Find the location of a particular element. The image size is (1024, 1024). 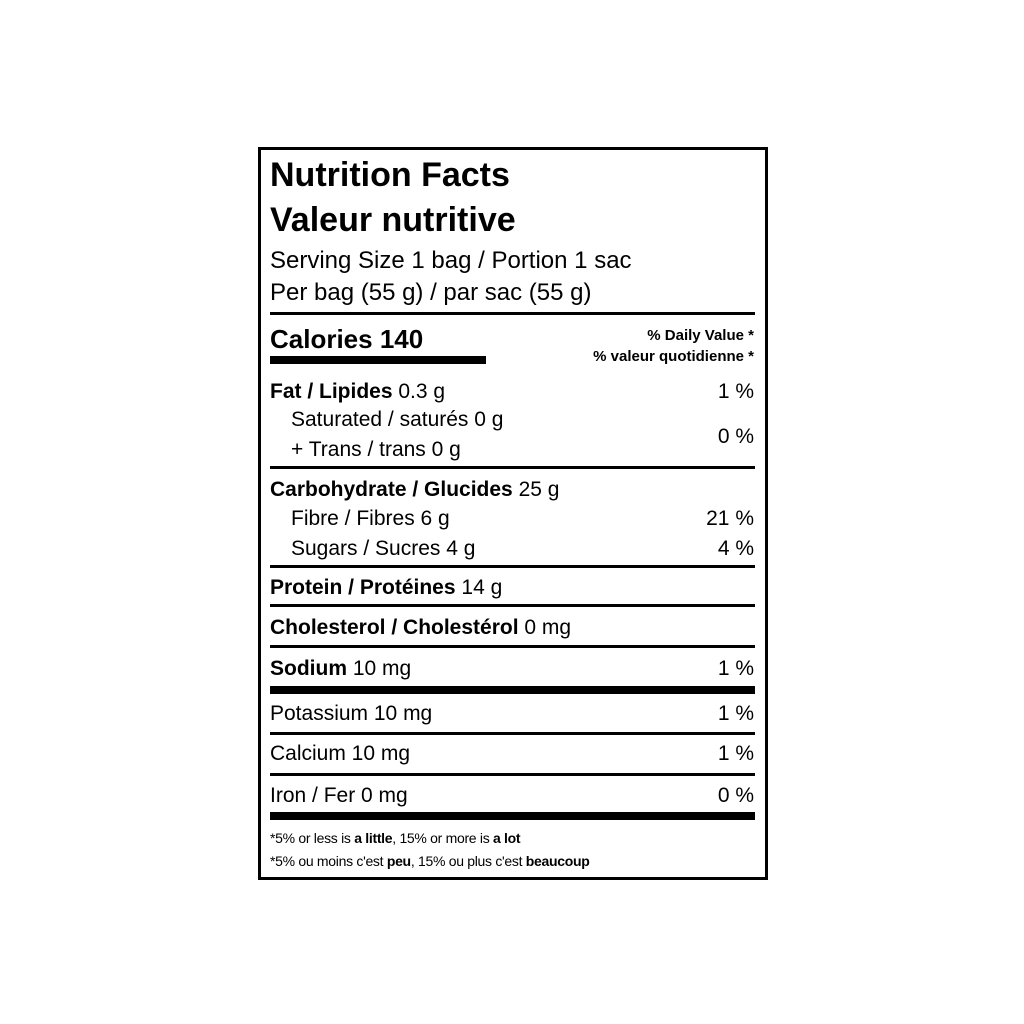

protein-row: Protein / Protéines 14 g is located at coordinates (386, 587).